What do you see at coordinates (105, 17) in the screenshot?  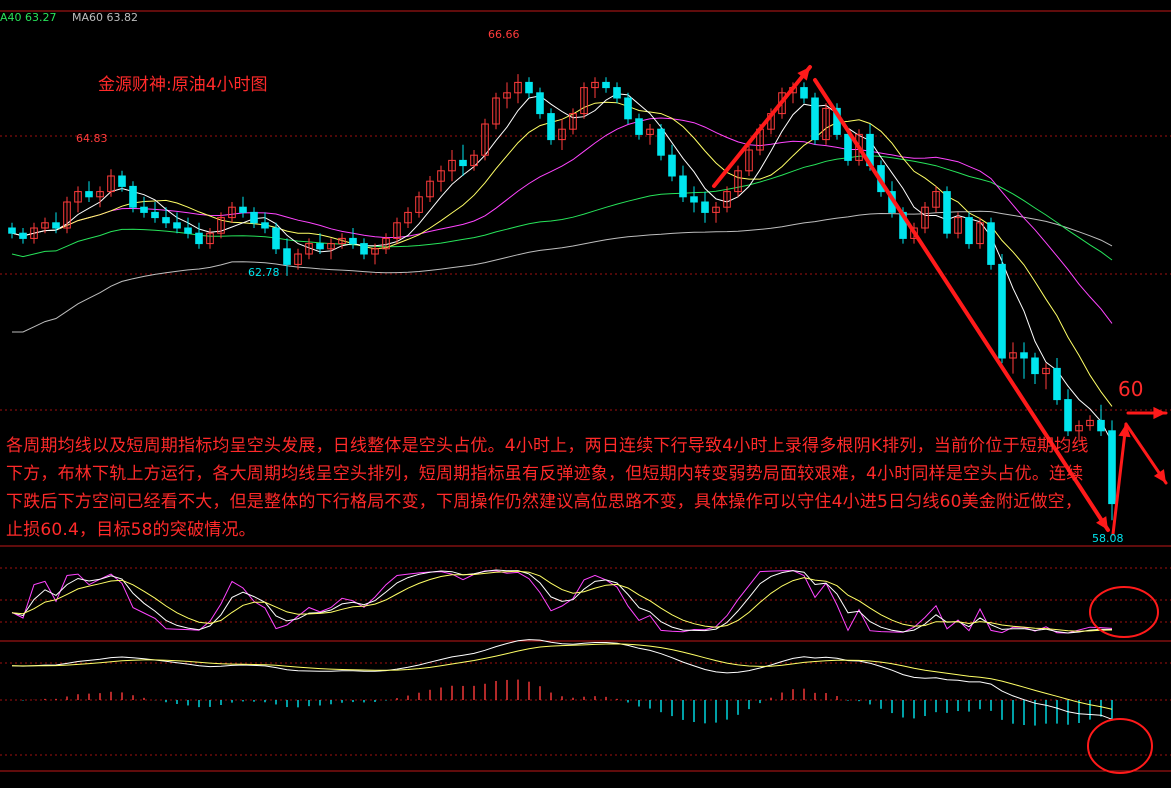 I see `ma60-legend: MA60 63.82` at bounding box center [105, 17].